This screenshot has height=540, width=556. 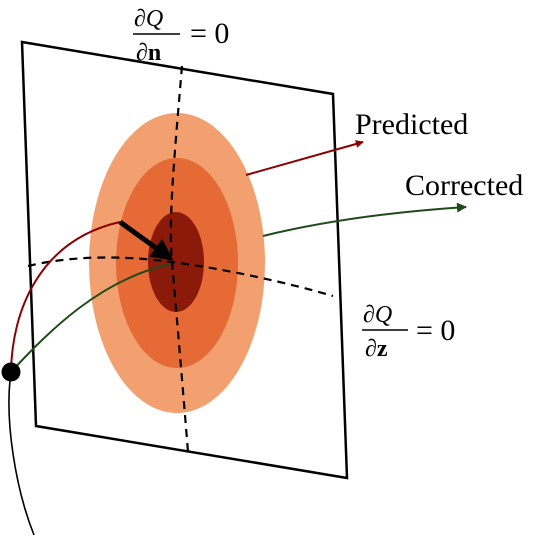 I want to click on tangent-isoline, so click(x=180, y=277).